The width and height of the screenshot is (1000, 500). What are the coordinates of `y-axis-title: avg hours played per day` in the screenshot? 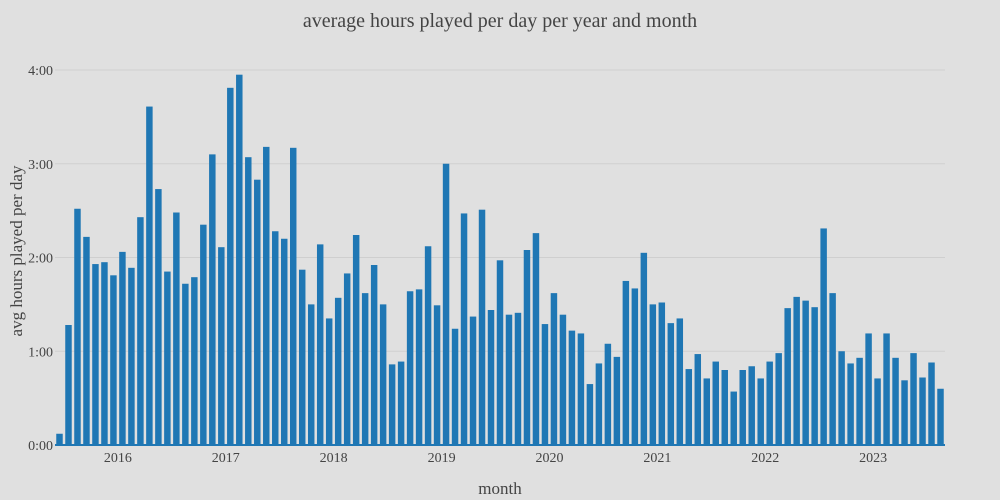 It's located at (16, 250).